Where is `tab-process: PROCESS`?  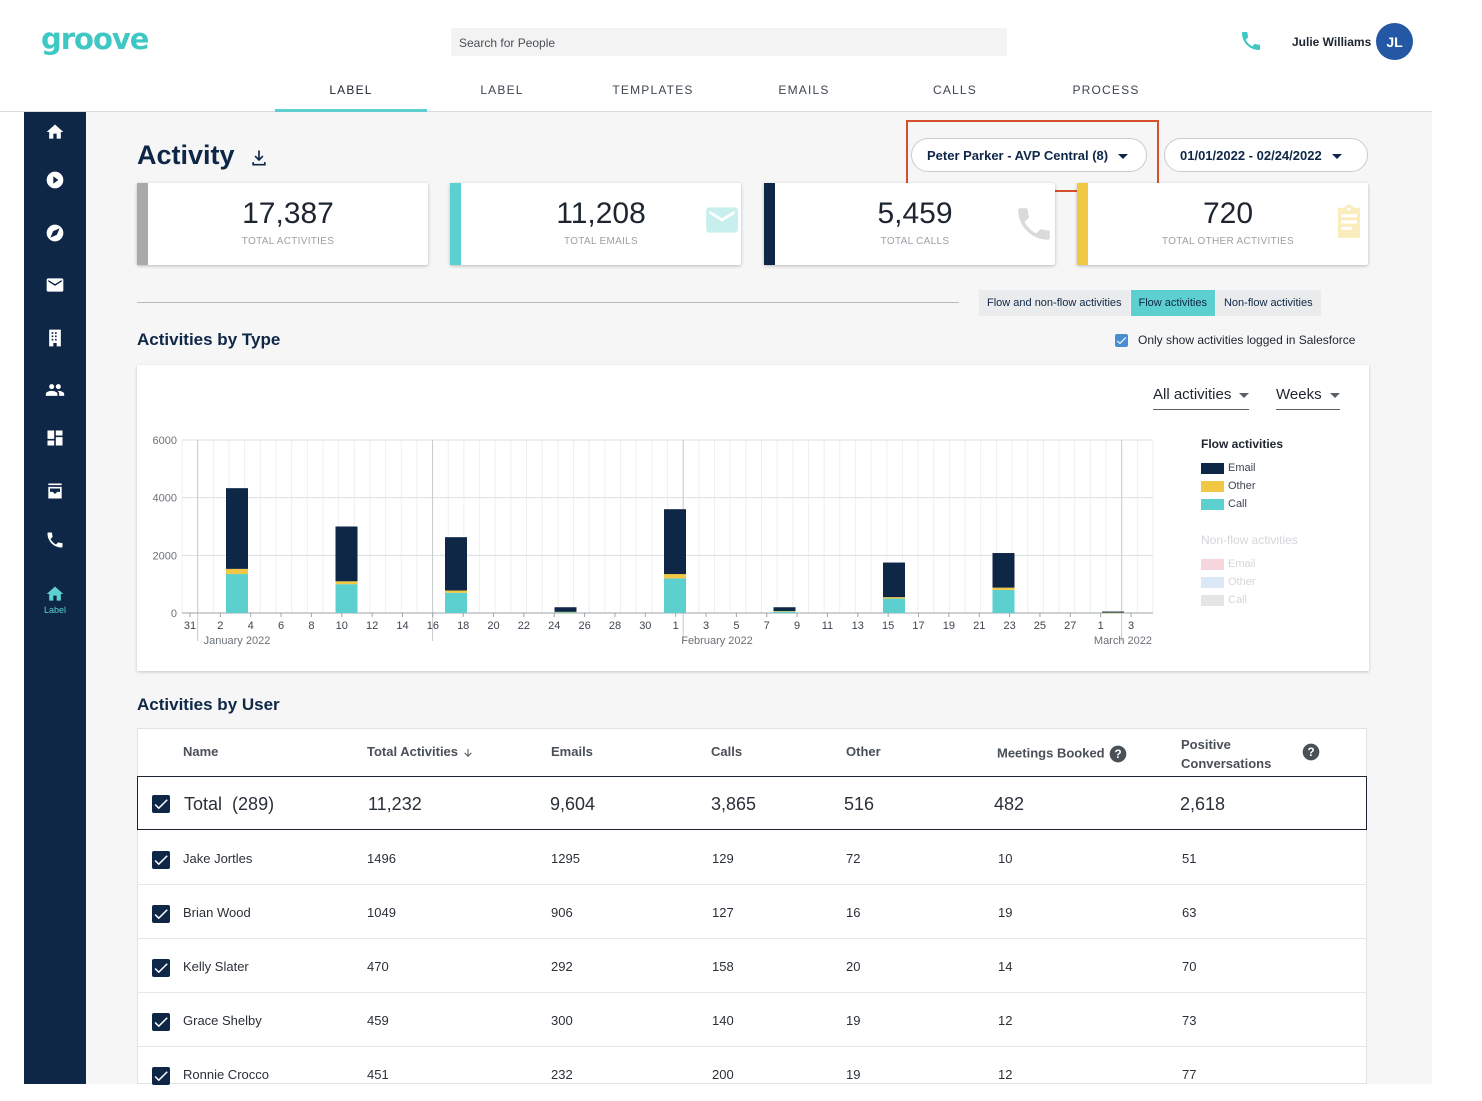
tab-process: PROCESS is located at coordinates (1106, 90).